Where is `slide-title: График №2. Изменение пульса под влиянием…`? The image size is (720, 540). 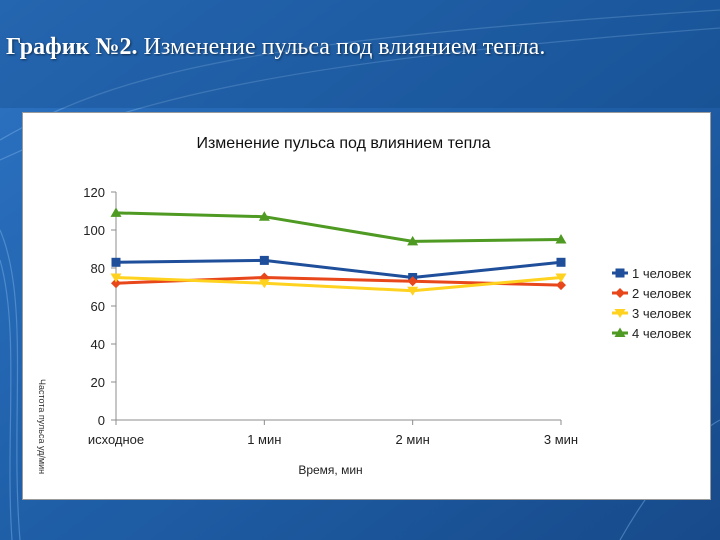 slide-title: График №2. Изменение пульса под влиянием… is located at coordinates (356, 47).